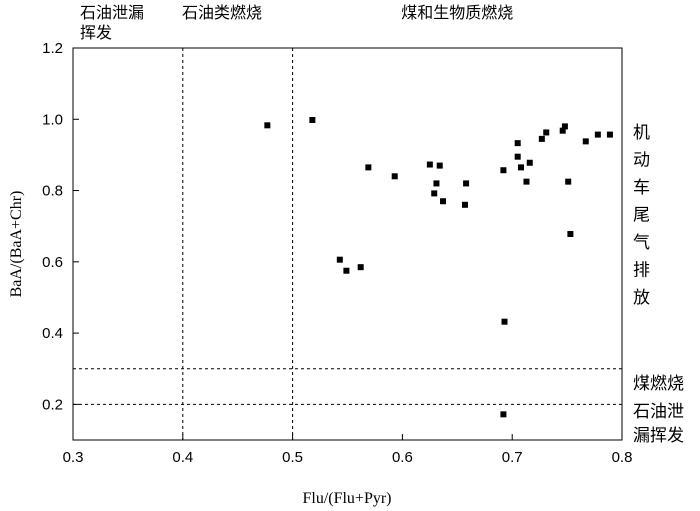  What do you see at coordinates (52, 119) in the screenshot?
I see `y-tick-label: 1.0` at bounding box center [52, 119].